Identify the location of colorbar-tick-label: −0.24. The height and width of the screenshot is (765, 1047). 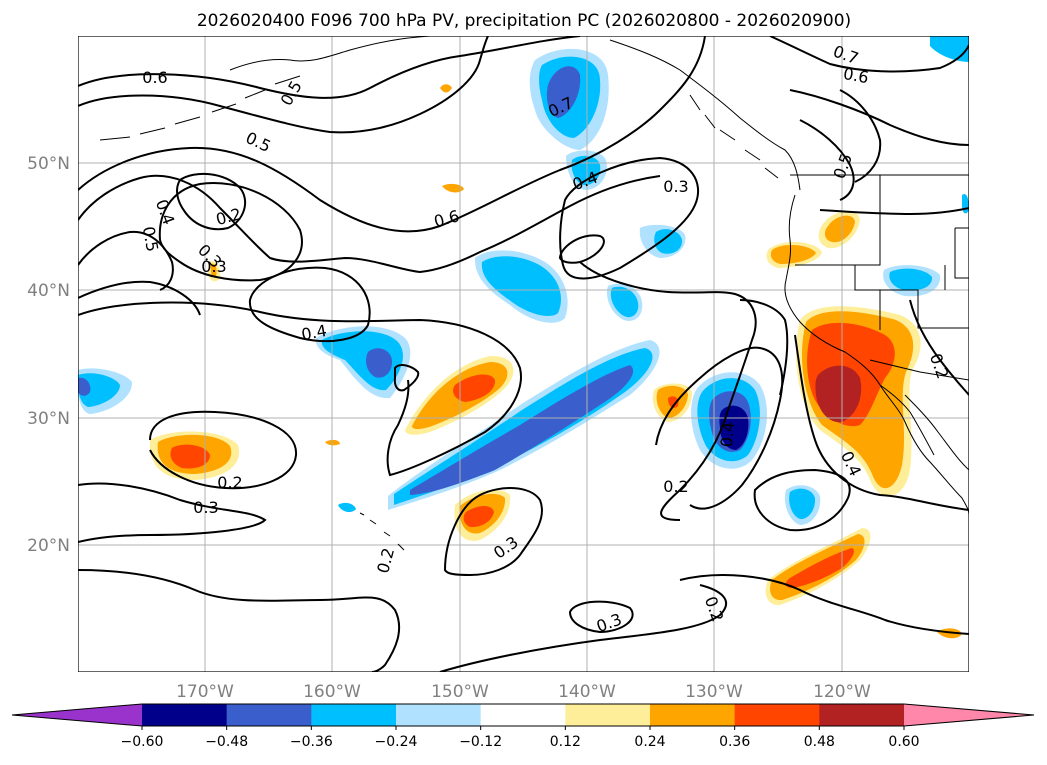
(396, 742).